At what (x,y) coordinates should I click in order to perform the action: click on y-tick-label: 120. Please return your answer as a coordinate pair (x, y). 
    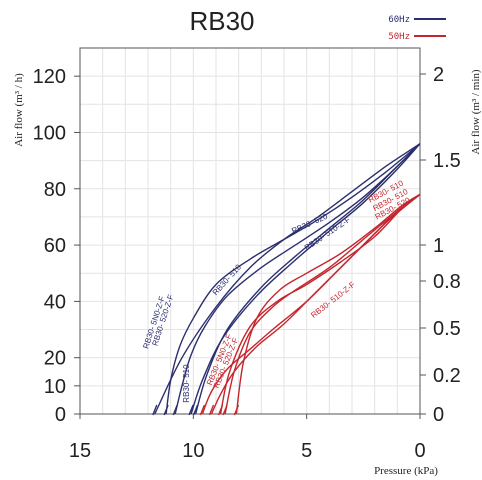
    Looking at the image, I should click on (49, 77).